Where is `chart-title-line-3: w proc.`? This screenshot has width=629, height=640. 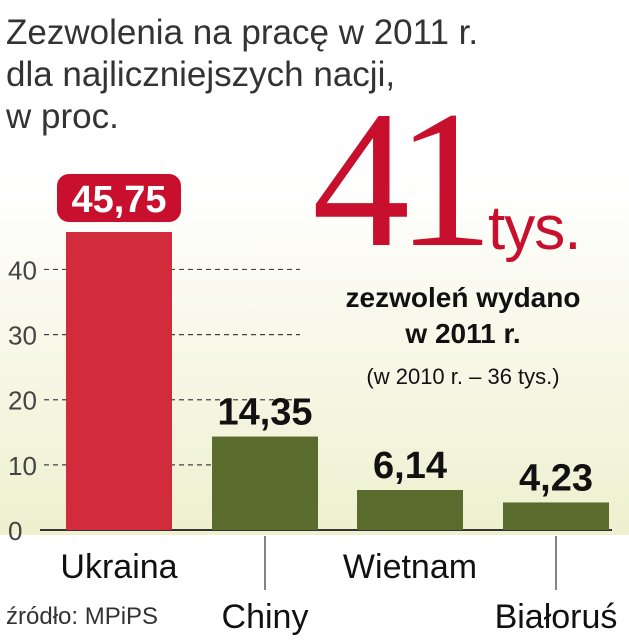 chart-title-line-3: w proc. is located at coordinates (62, 116).